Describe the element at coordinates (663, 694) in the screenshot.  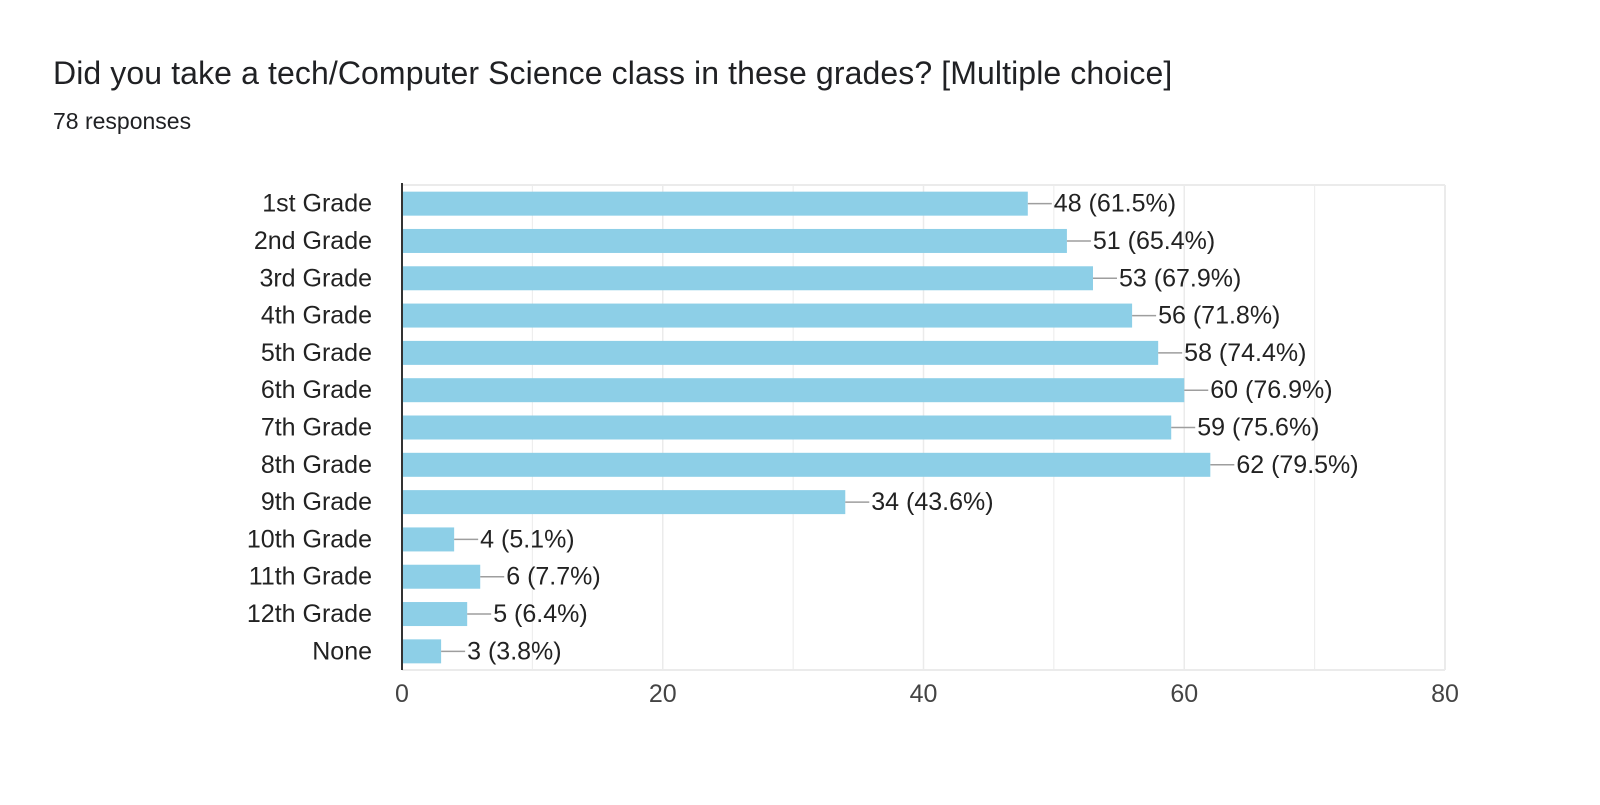
I see `x-tick-label: 20` at that location.